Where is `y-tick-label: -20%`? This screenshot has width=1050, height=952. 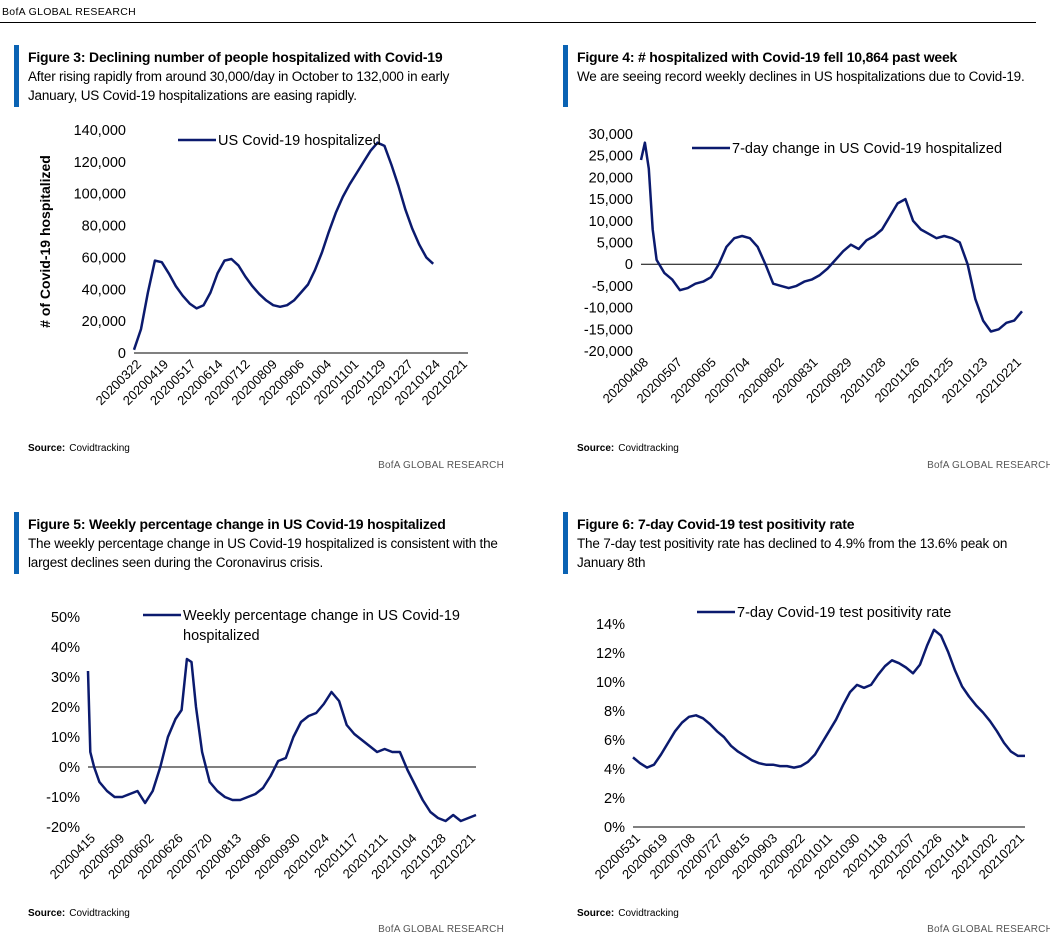 y-tick-label: -20% is located at coordinates (63, 828).